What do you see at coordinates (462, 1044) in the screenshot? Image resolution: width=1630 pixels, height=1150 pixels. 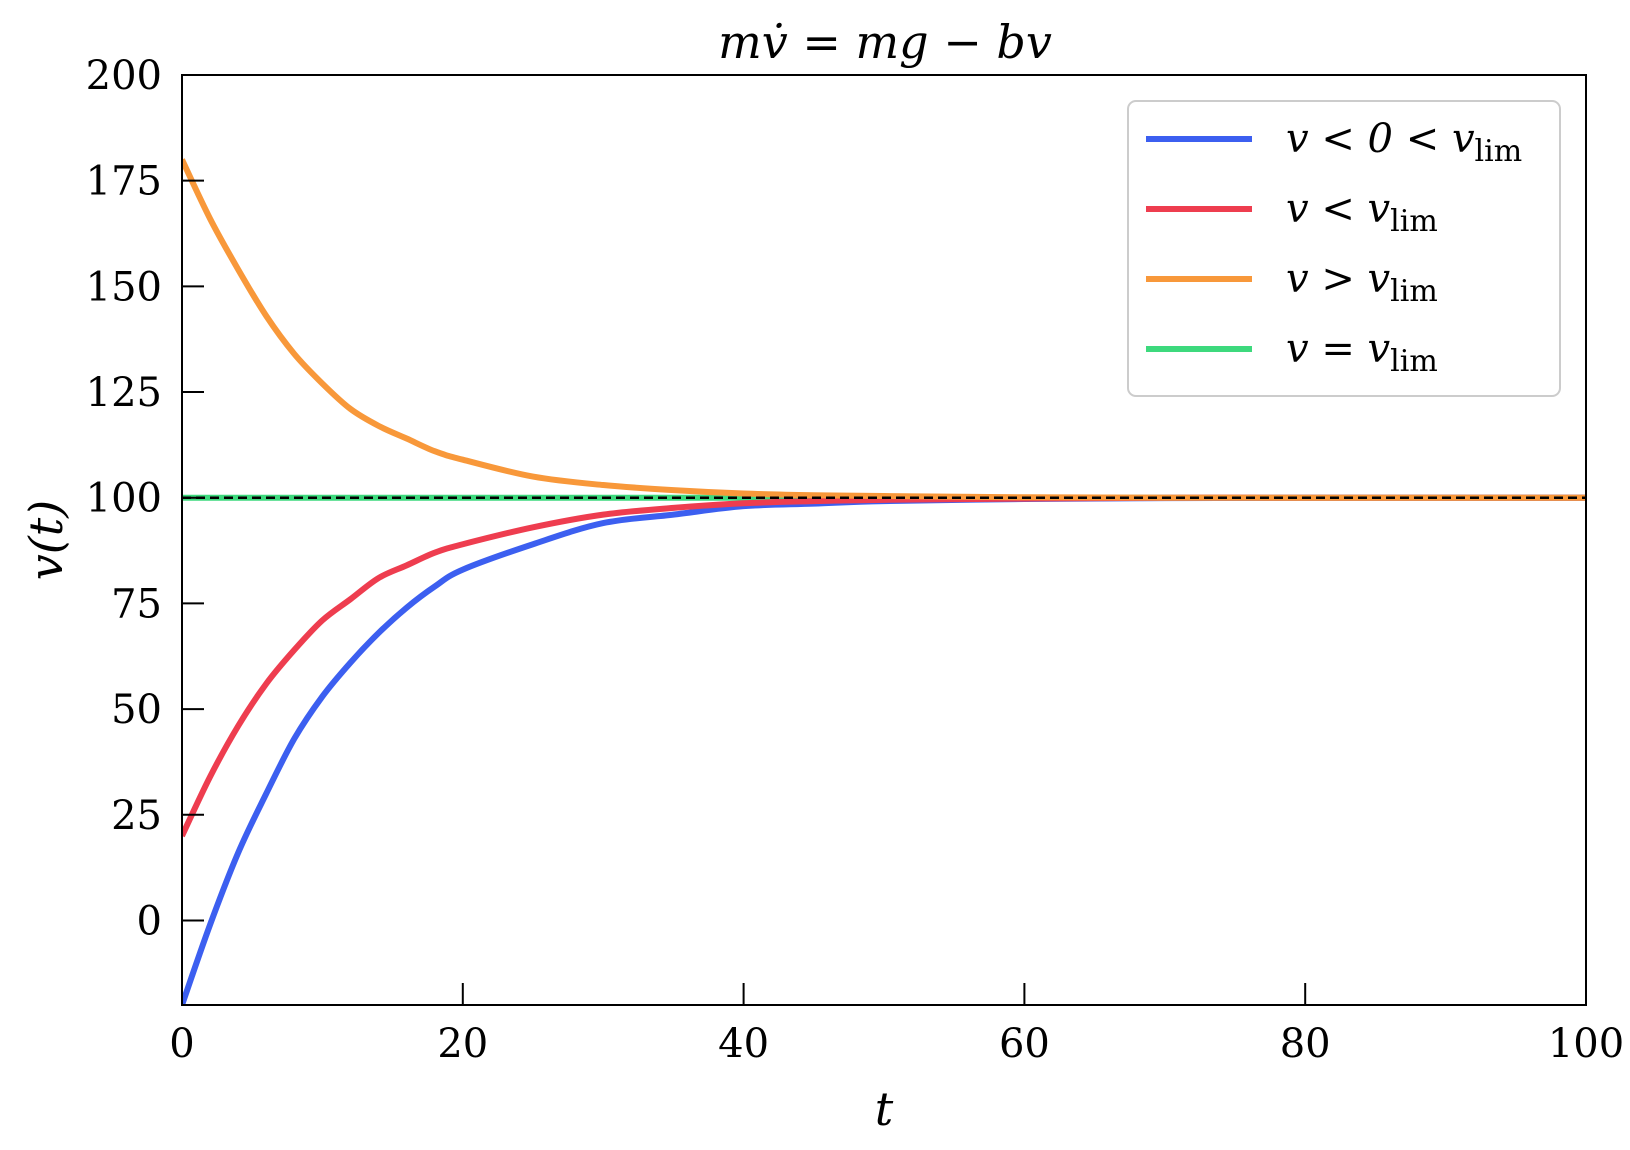 I see `x-tick-label: 20` at bounding box center [462, 1044].